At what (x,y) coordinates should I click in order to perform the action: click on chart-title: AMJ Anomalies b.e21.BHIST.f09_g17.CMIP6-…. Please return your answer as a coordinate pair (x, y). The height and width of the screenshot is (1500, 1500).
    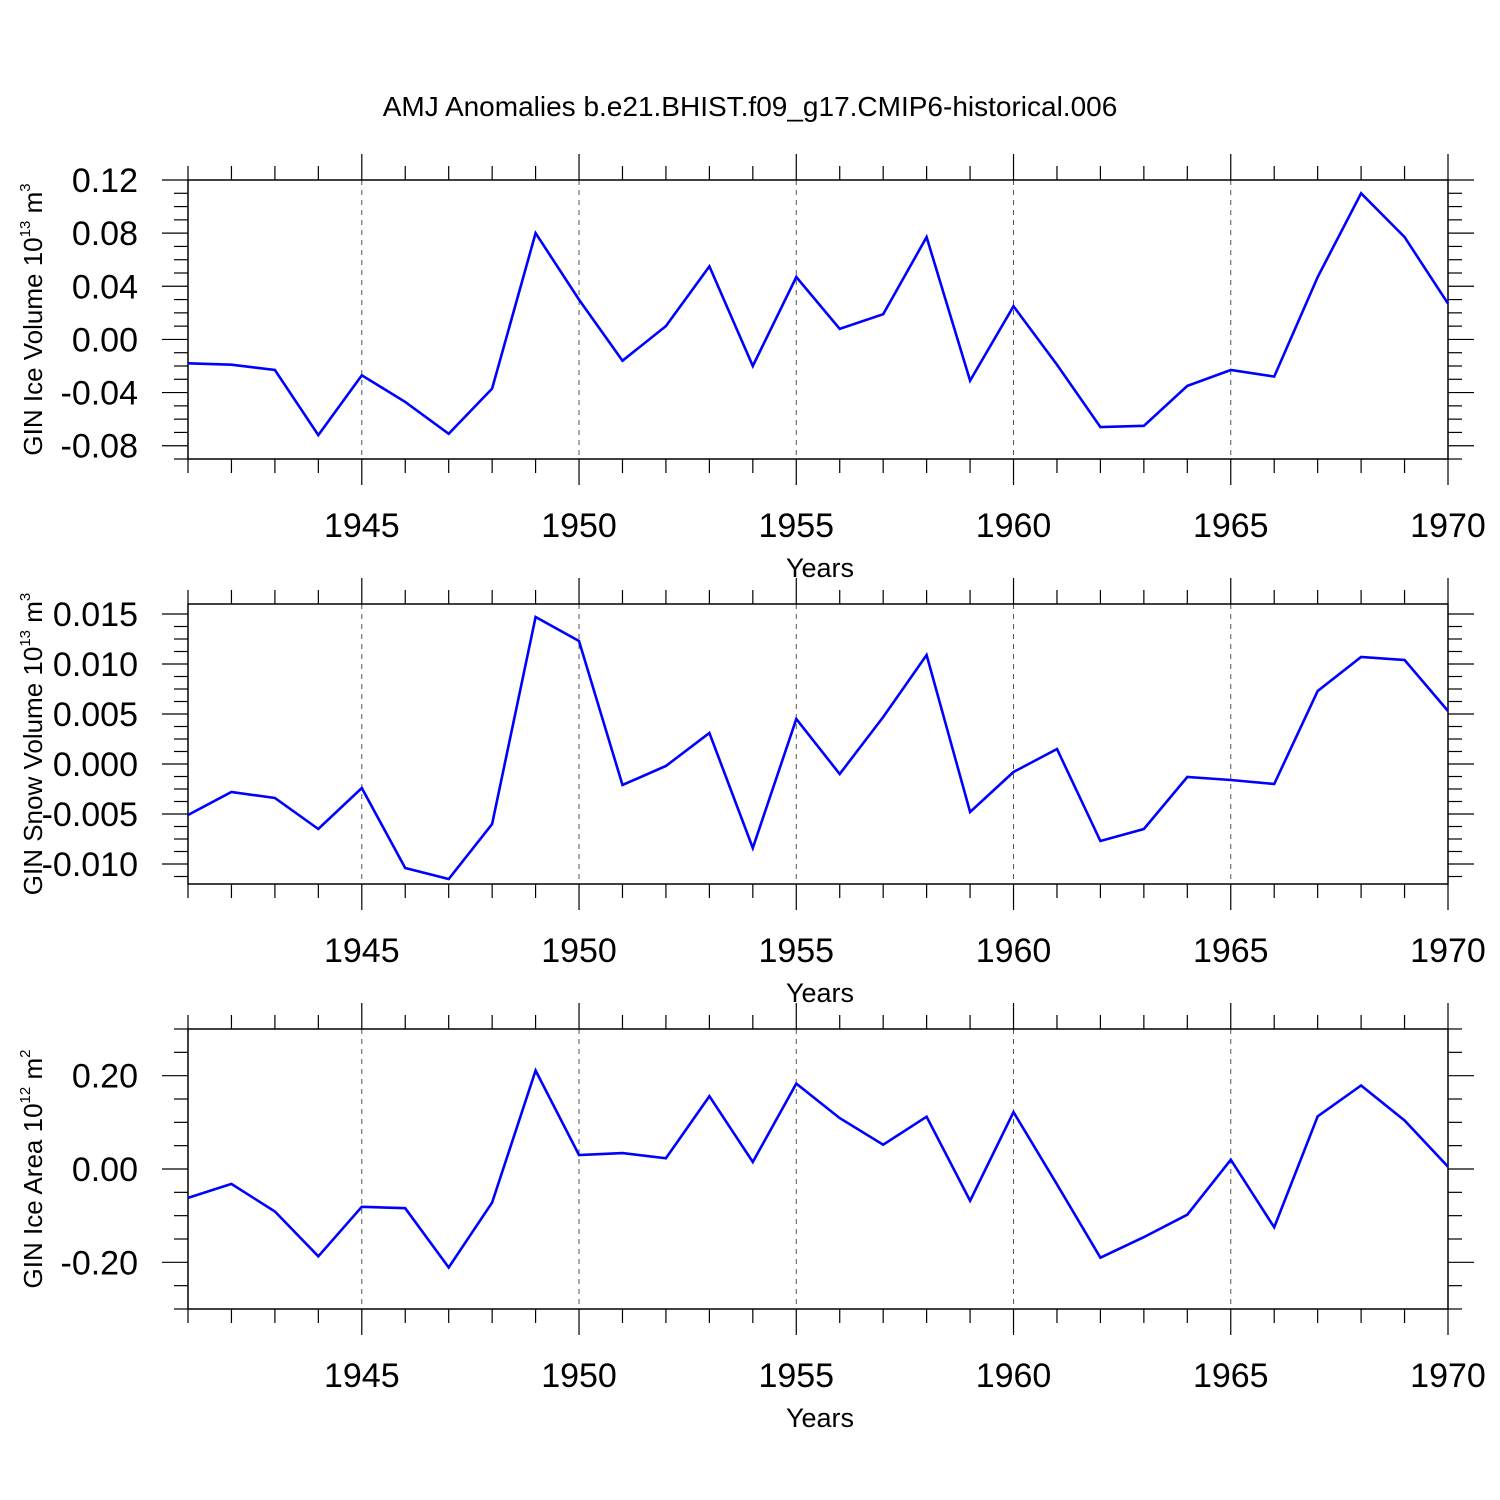
    Looking at the image, I should click on (750, 106).